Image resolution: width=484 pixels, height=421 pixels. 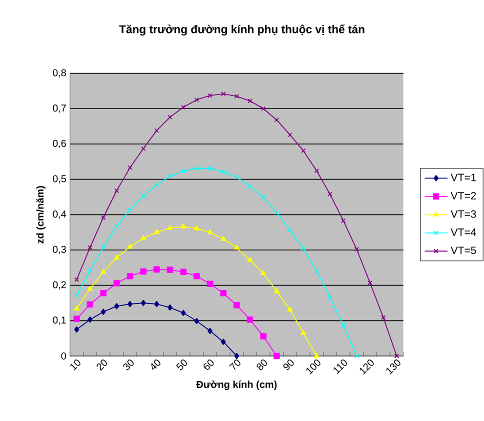 What do you see at coordinates (59, 214) in the screenshot?
I see `y-tick-label: 0,4` at bounding box center [59, 214].